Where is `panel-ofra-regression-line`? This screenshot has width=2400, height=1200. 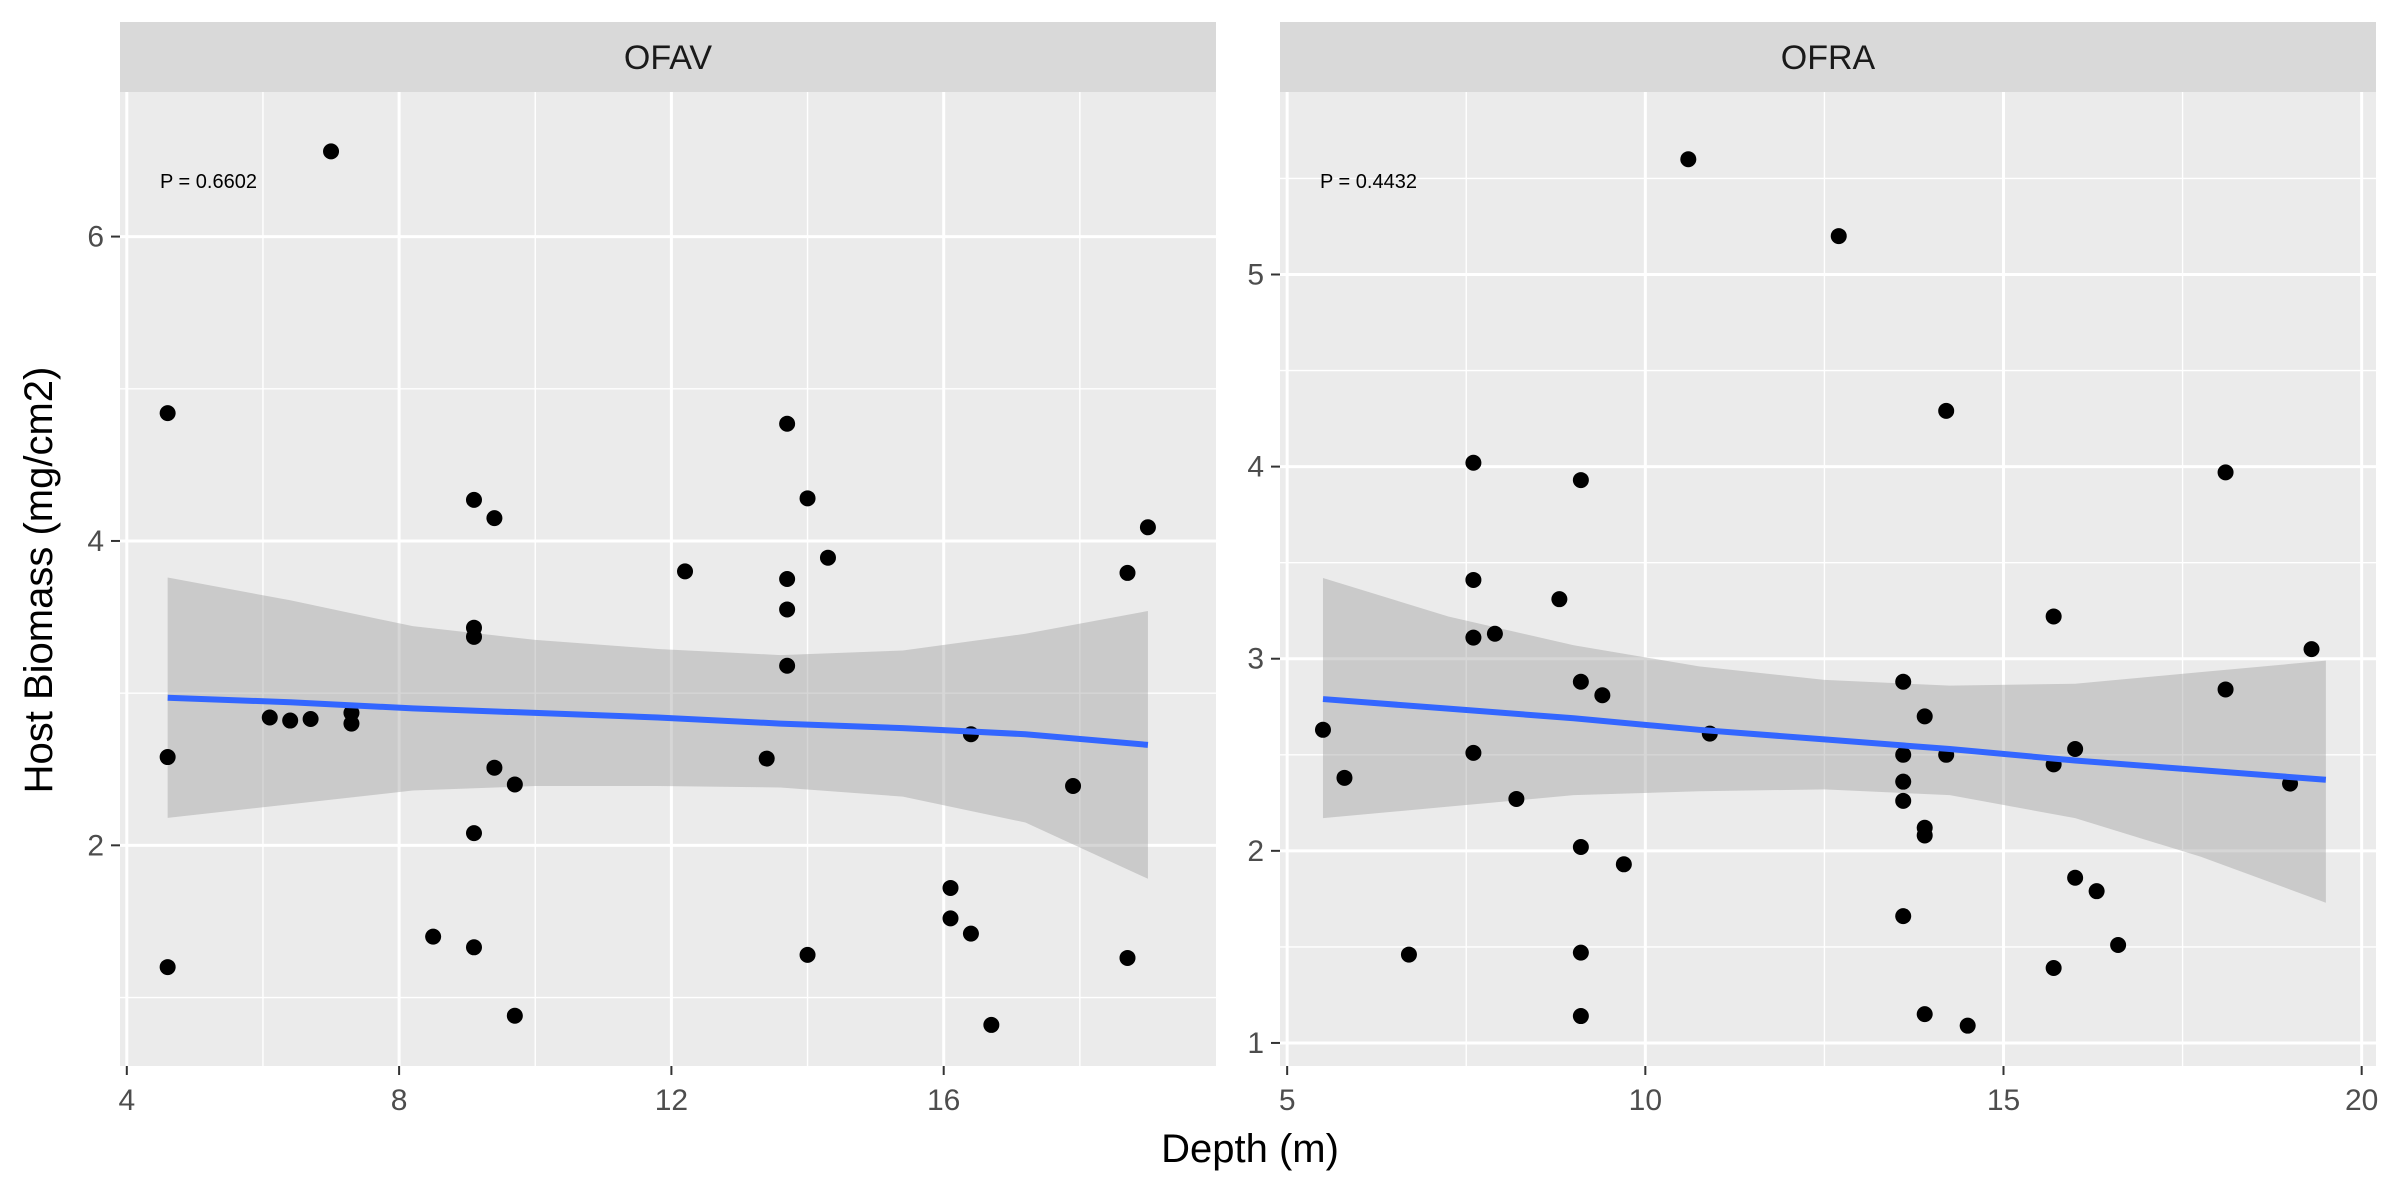
panel-ofra-regression-line is located at coordinates (1824, 739).